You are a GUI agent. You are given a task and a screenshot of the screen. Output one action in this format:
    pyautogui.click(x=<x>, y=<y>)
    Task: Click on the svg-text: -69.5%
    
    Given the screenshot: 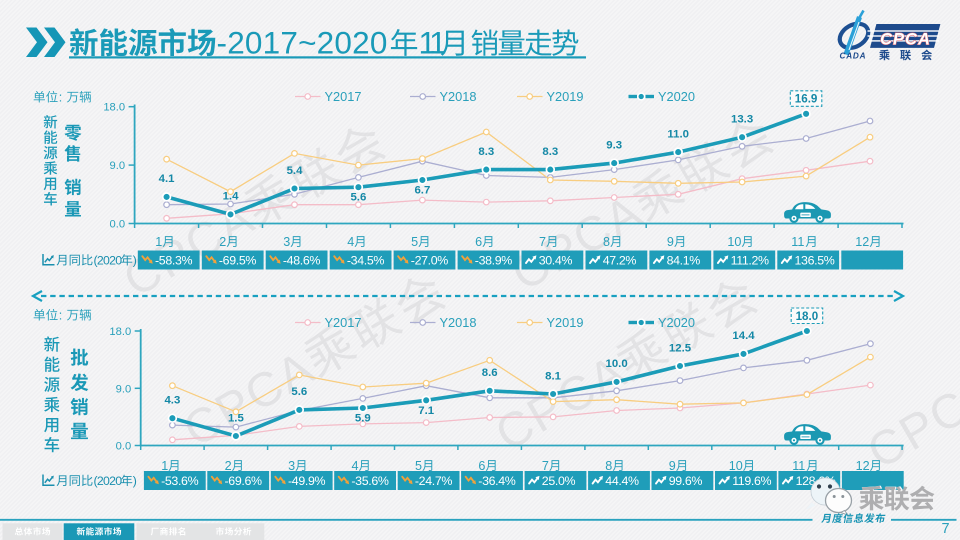 What is the action you would take?
    pyautogui.click(x=237, y=260)
    